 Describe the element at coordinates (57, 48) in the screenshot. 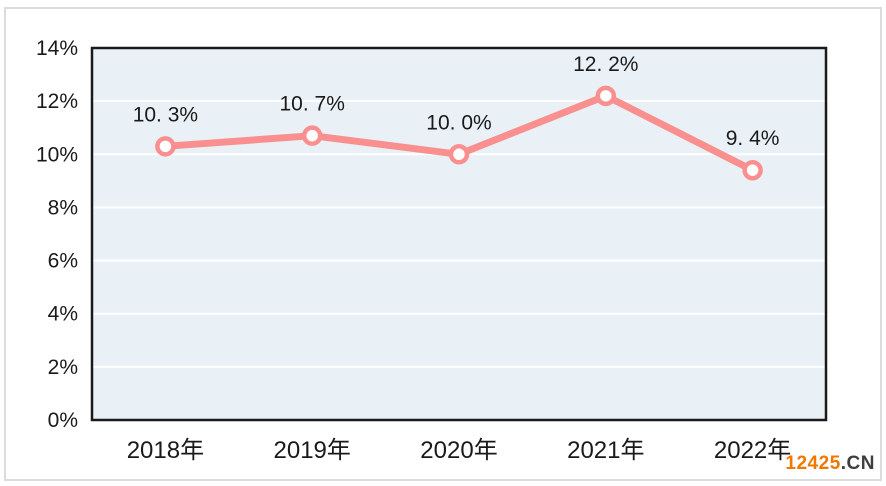

I see `y-axis-tick-label: 14%` at that location.